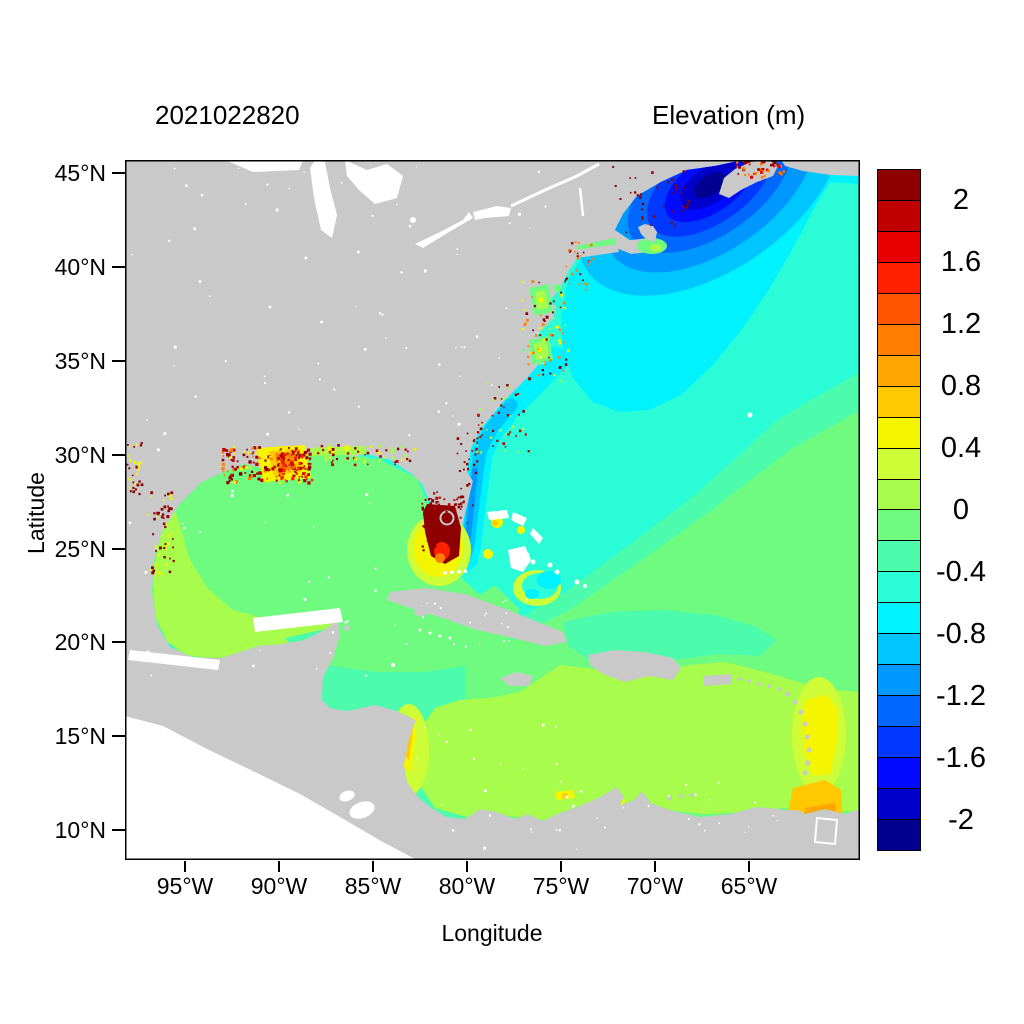 This screenshot has width=1024, height=1024. Describe the element at coordinates (118, 267) in the screenshot. I see `y-tick` at that location.